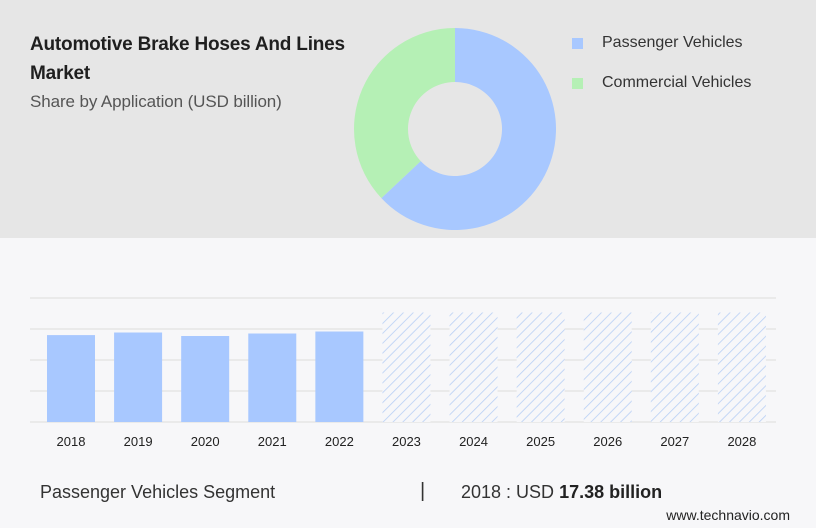 This screenshot has width=816, height=528. I want to click on brand-url: www.technavio.com, so click(728, 515).